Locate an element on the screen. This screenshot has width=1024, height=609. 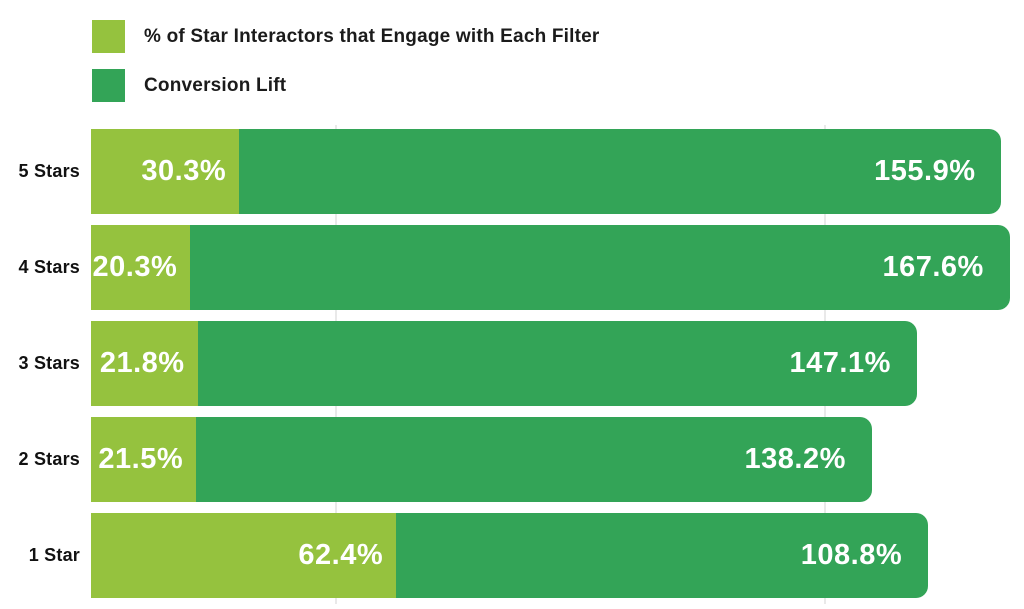
bar-row-3-stars: 3 Stars 21.8% 147.1% is located at coordinates (512, 363).